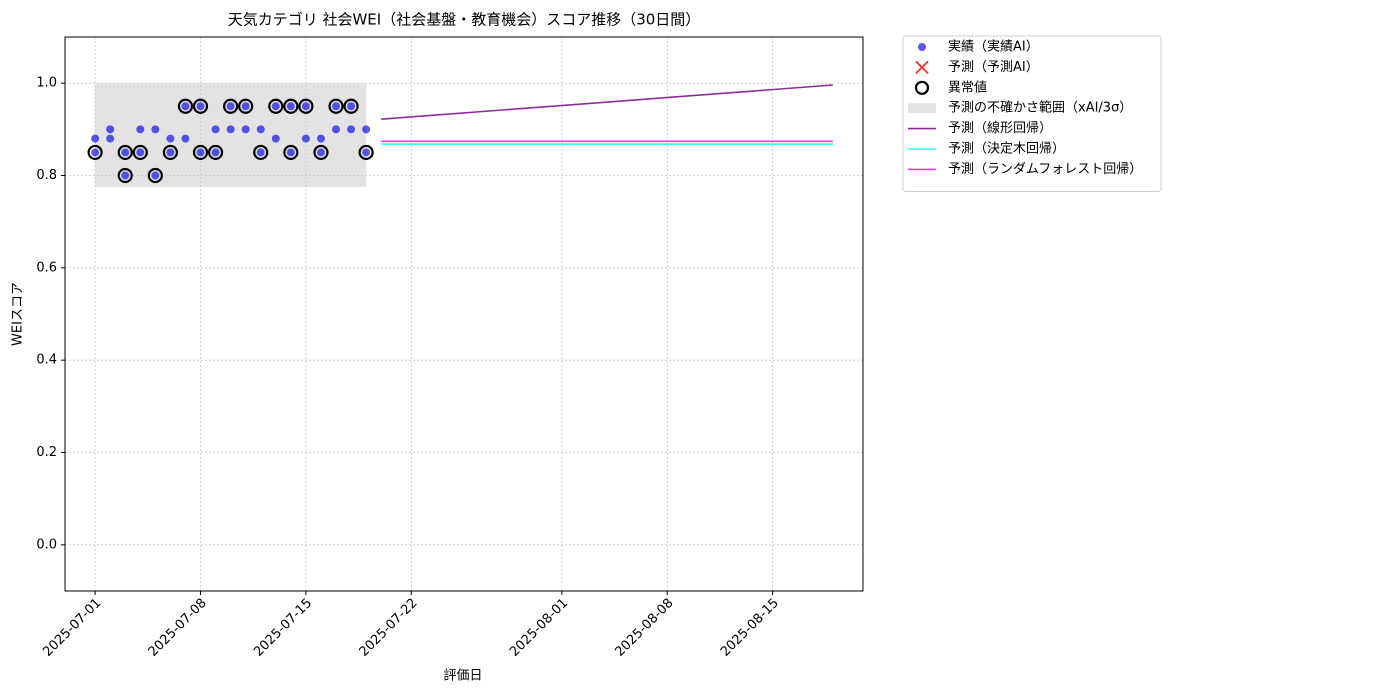 The width and height of the screenshot is (1400, 700). What do you see at coordinates (389, 628) in the screenshot?
I see `x-tick-label: 2025-07-22` at bounding box center [389, 628].